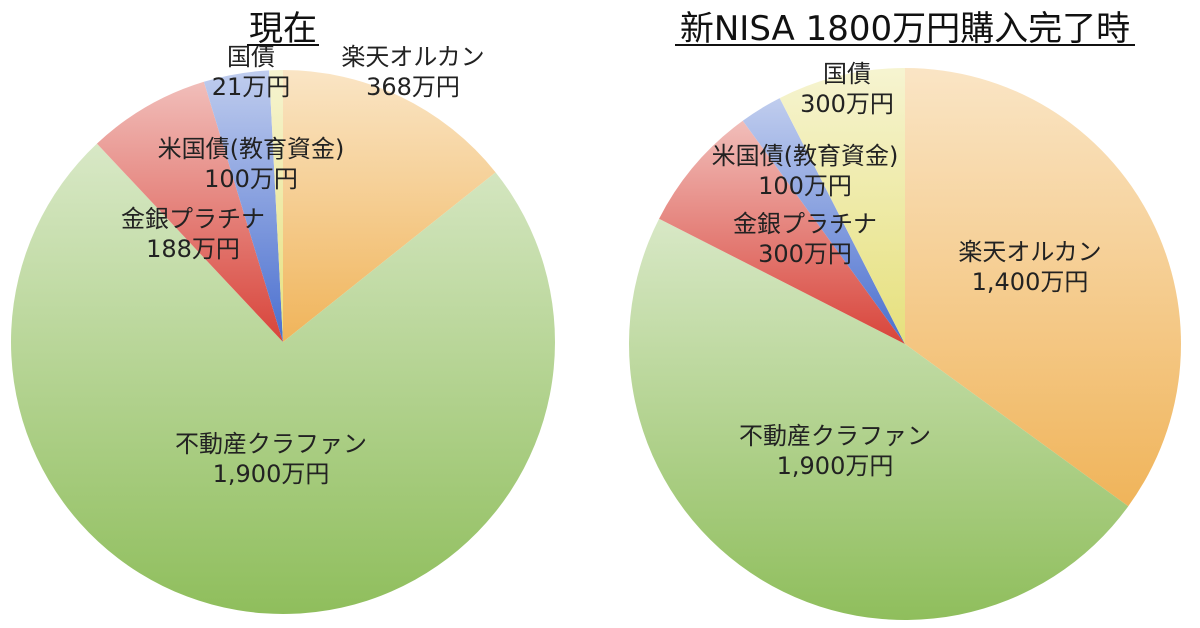 This screenshot has width=1200, height=628. Describe the element at coordinates (283, 29) in the screenshot. I see `chart-title: 現在` at that location.